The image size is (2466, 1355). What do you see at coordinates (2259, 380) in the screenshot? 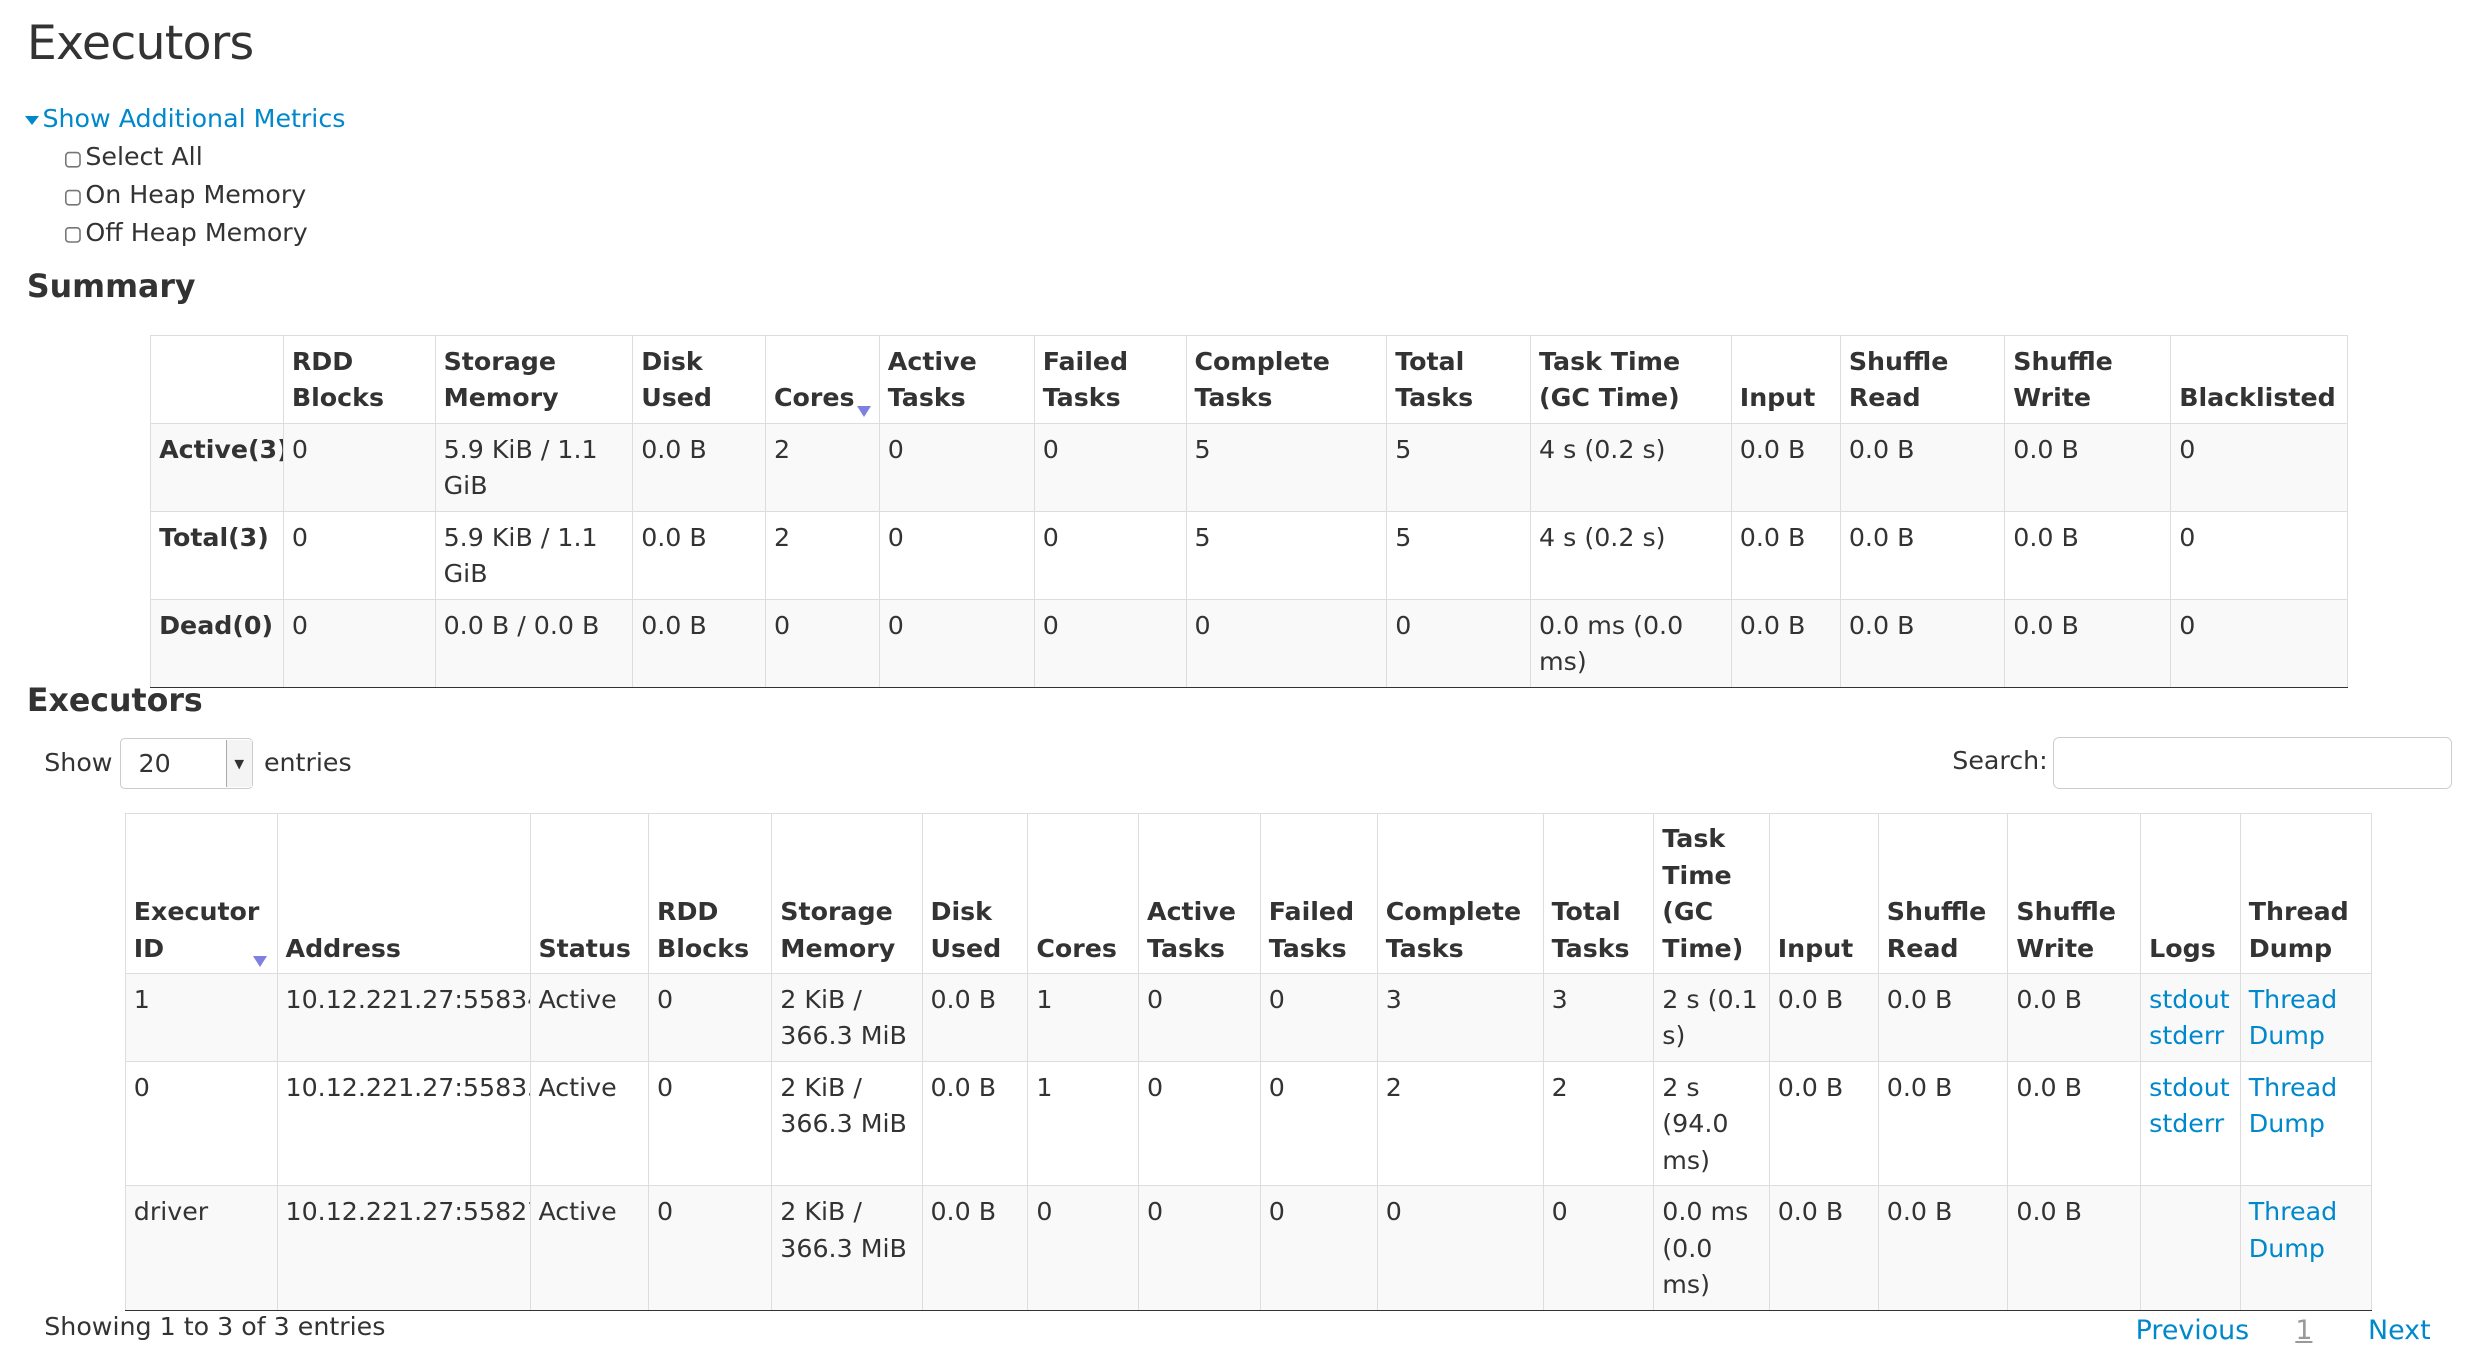
I see `column-header-blacklisted: Blacklisted` at bounding box center [2259, 380].